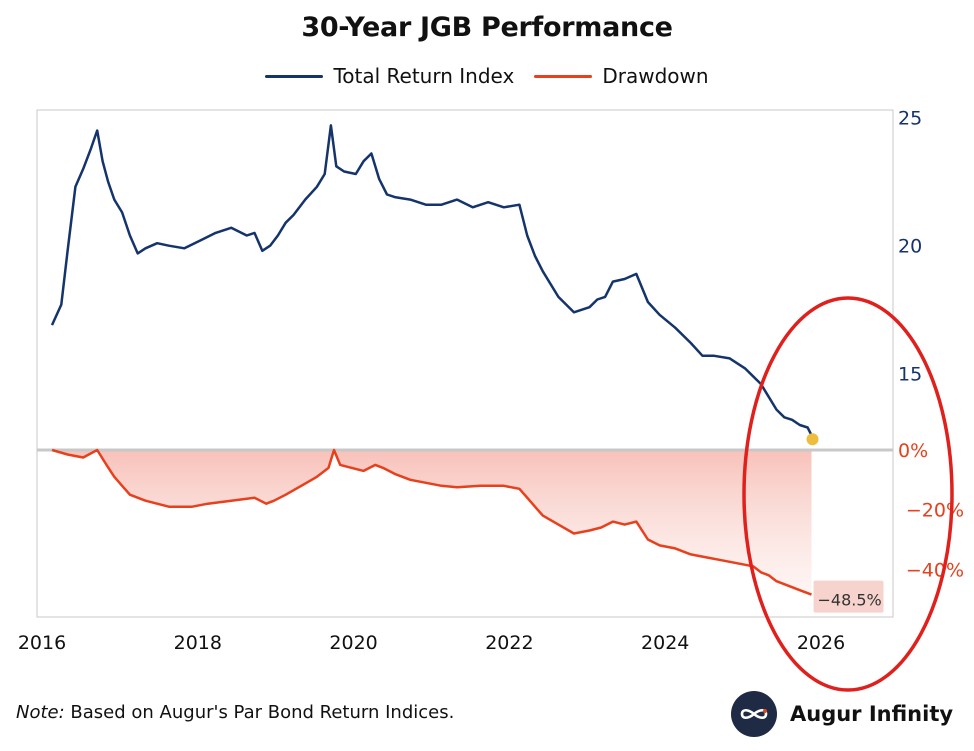  What do you see at coordinates (294, 76) in the screenshot?
I see `legend-swatch-total-return` at bounding box center [294, 76].